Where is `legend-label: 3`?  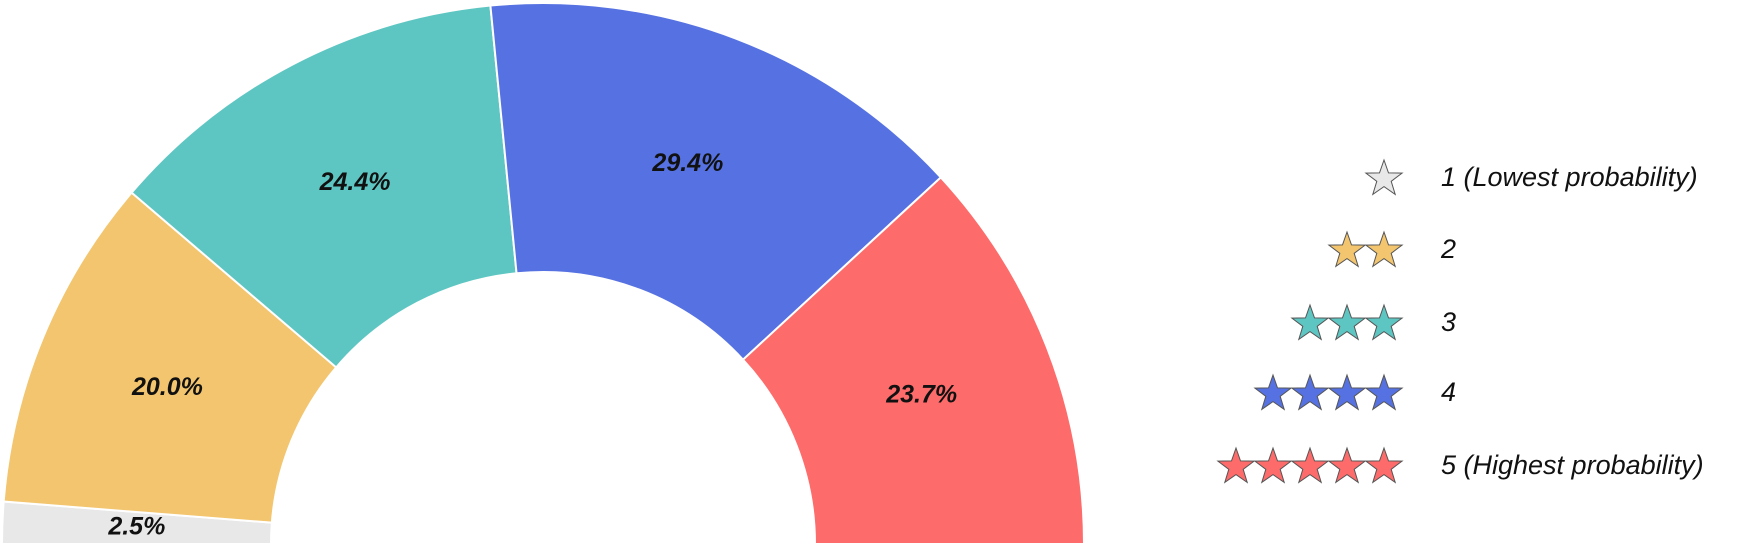 legend-label: 3 is located at coordinates (1448, 322).